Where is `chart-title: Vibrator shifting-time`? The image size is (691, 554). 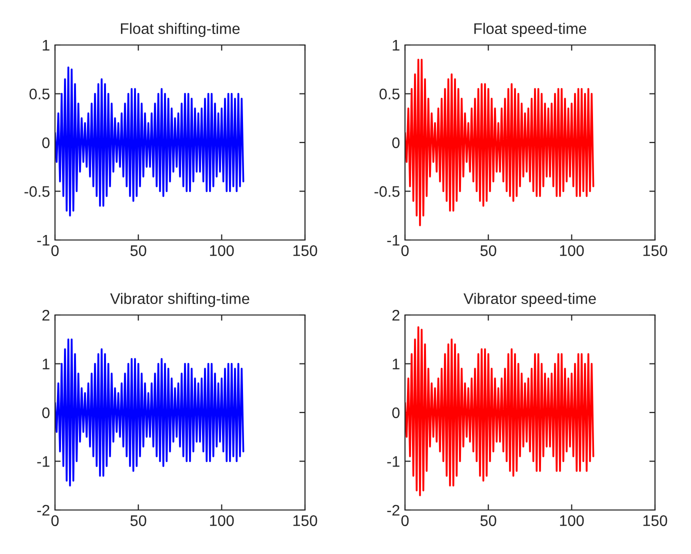 chart-title: Vibrator shifting-time is located at coordinates (180, 300).